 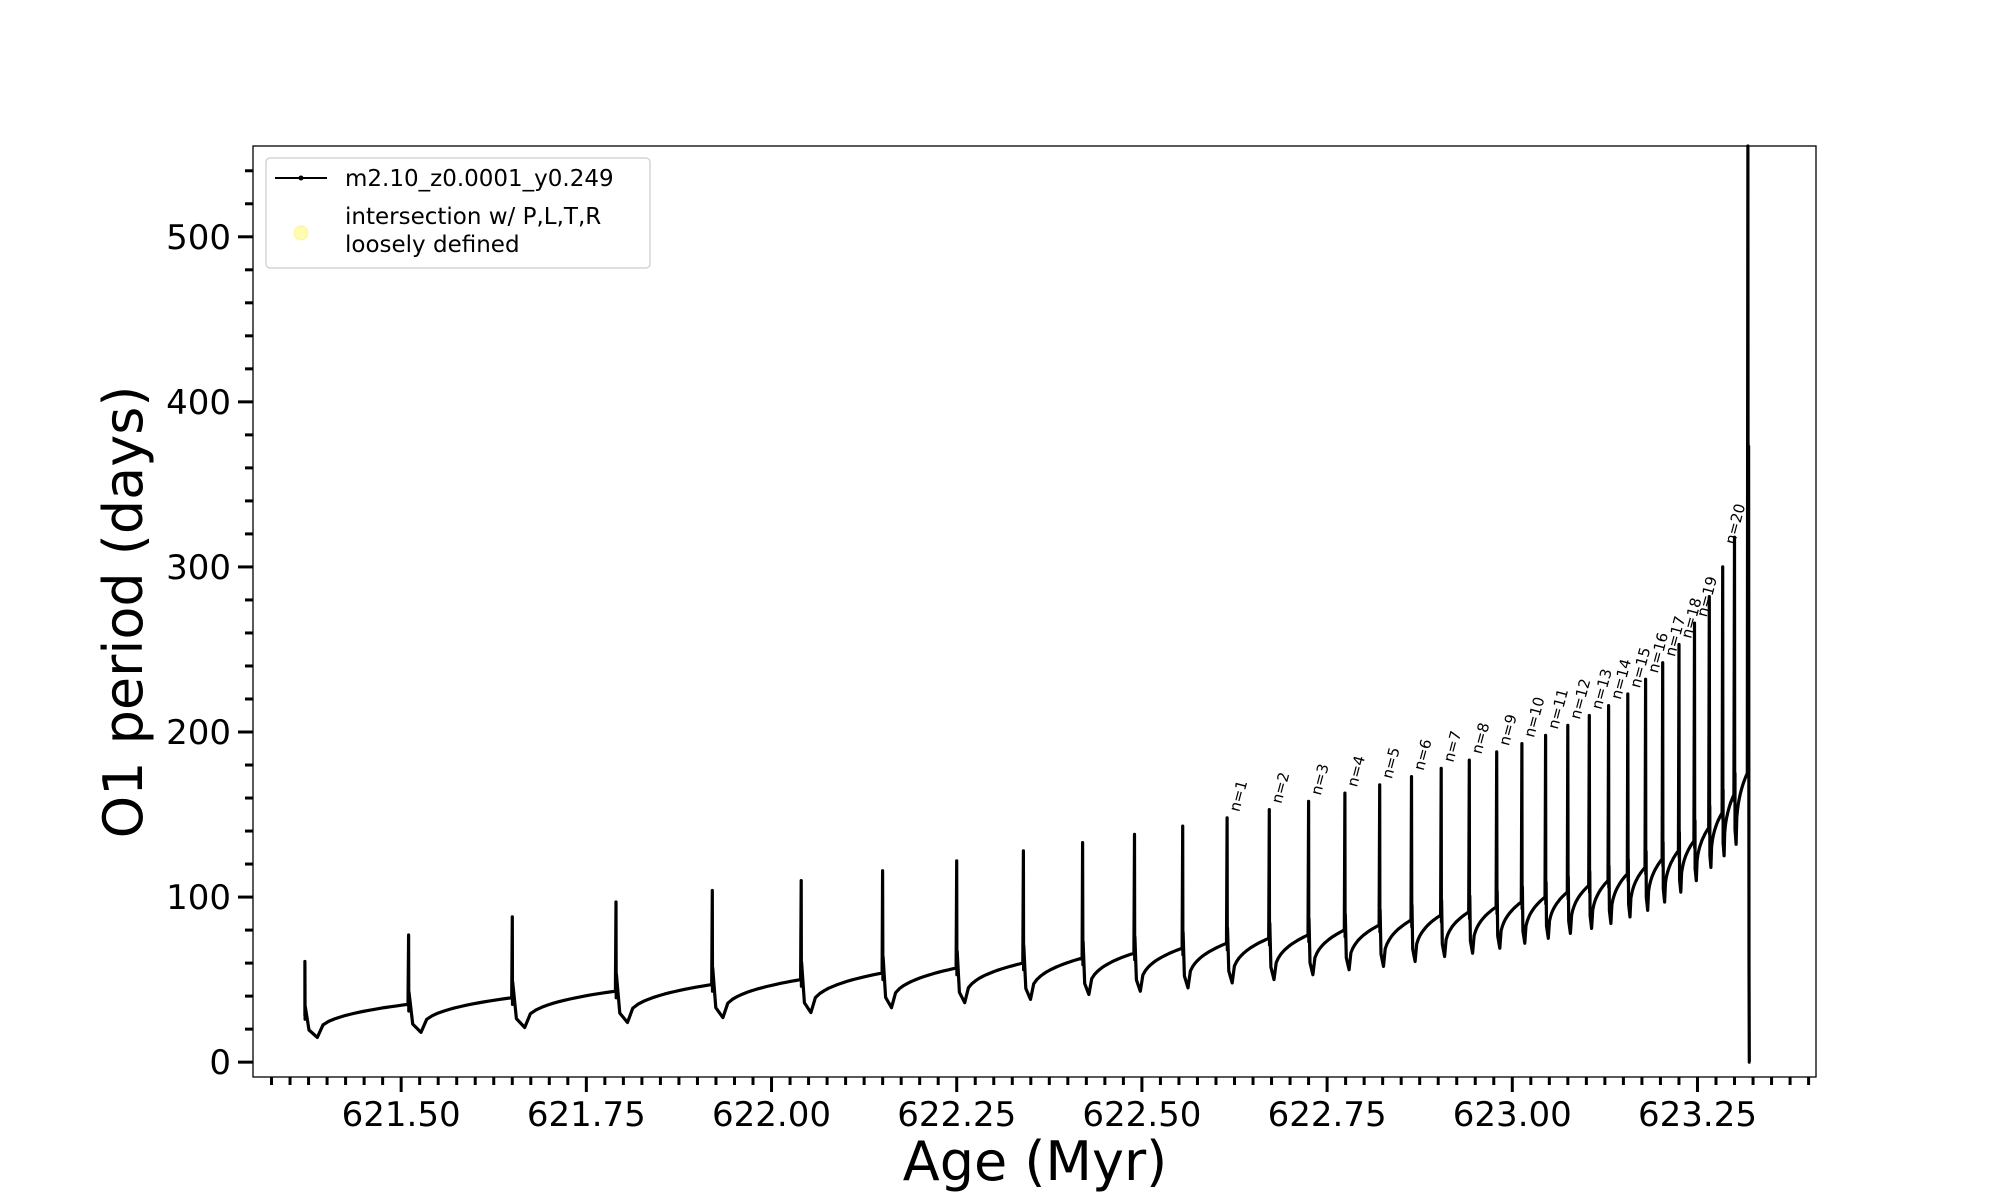 I want to click on y-axis-ticks: 0 100 200 300 400 500, so click(x=209, y=626).